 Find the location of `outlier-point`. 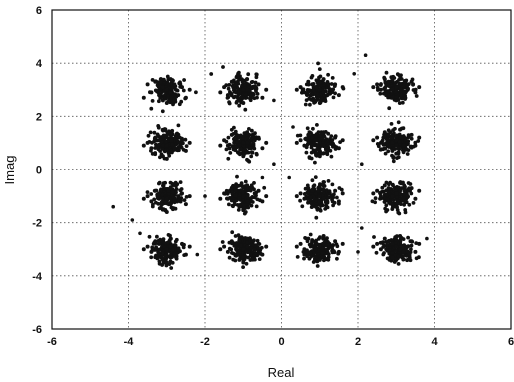

outlier-point is located at coordinates (362, 164).